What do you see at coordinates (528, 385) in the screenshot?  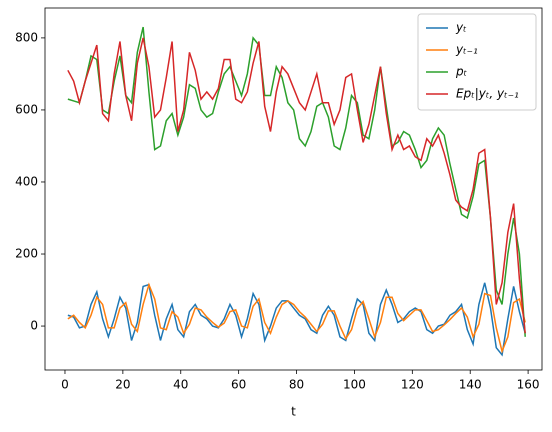 I see `x-tick-label: 160` at bounding box center [528, 385].